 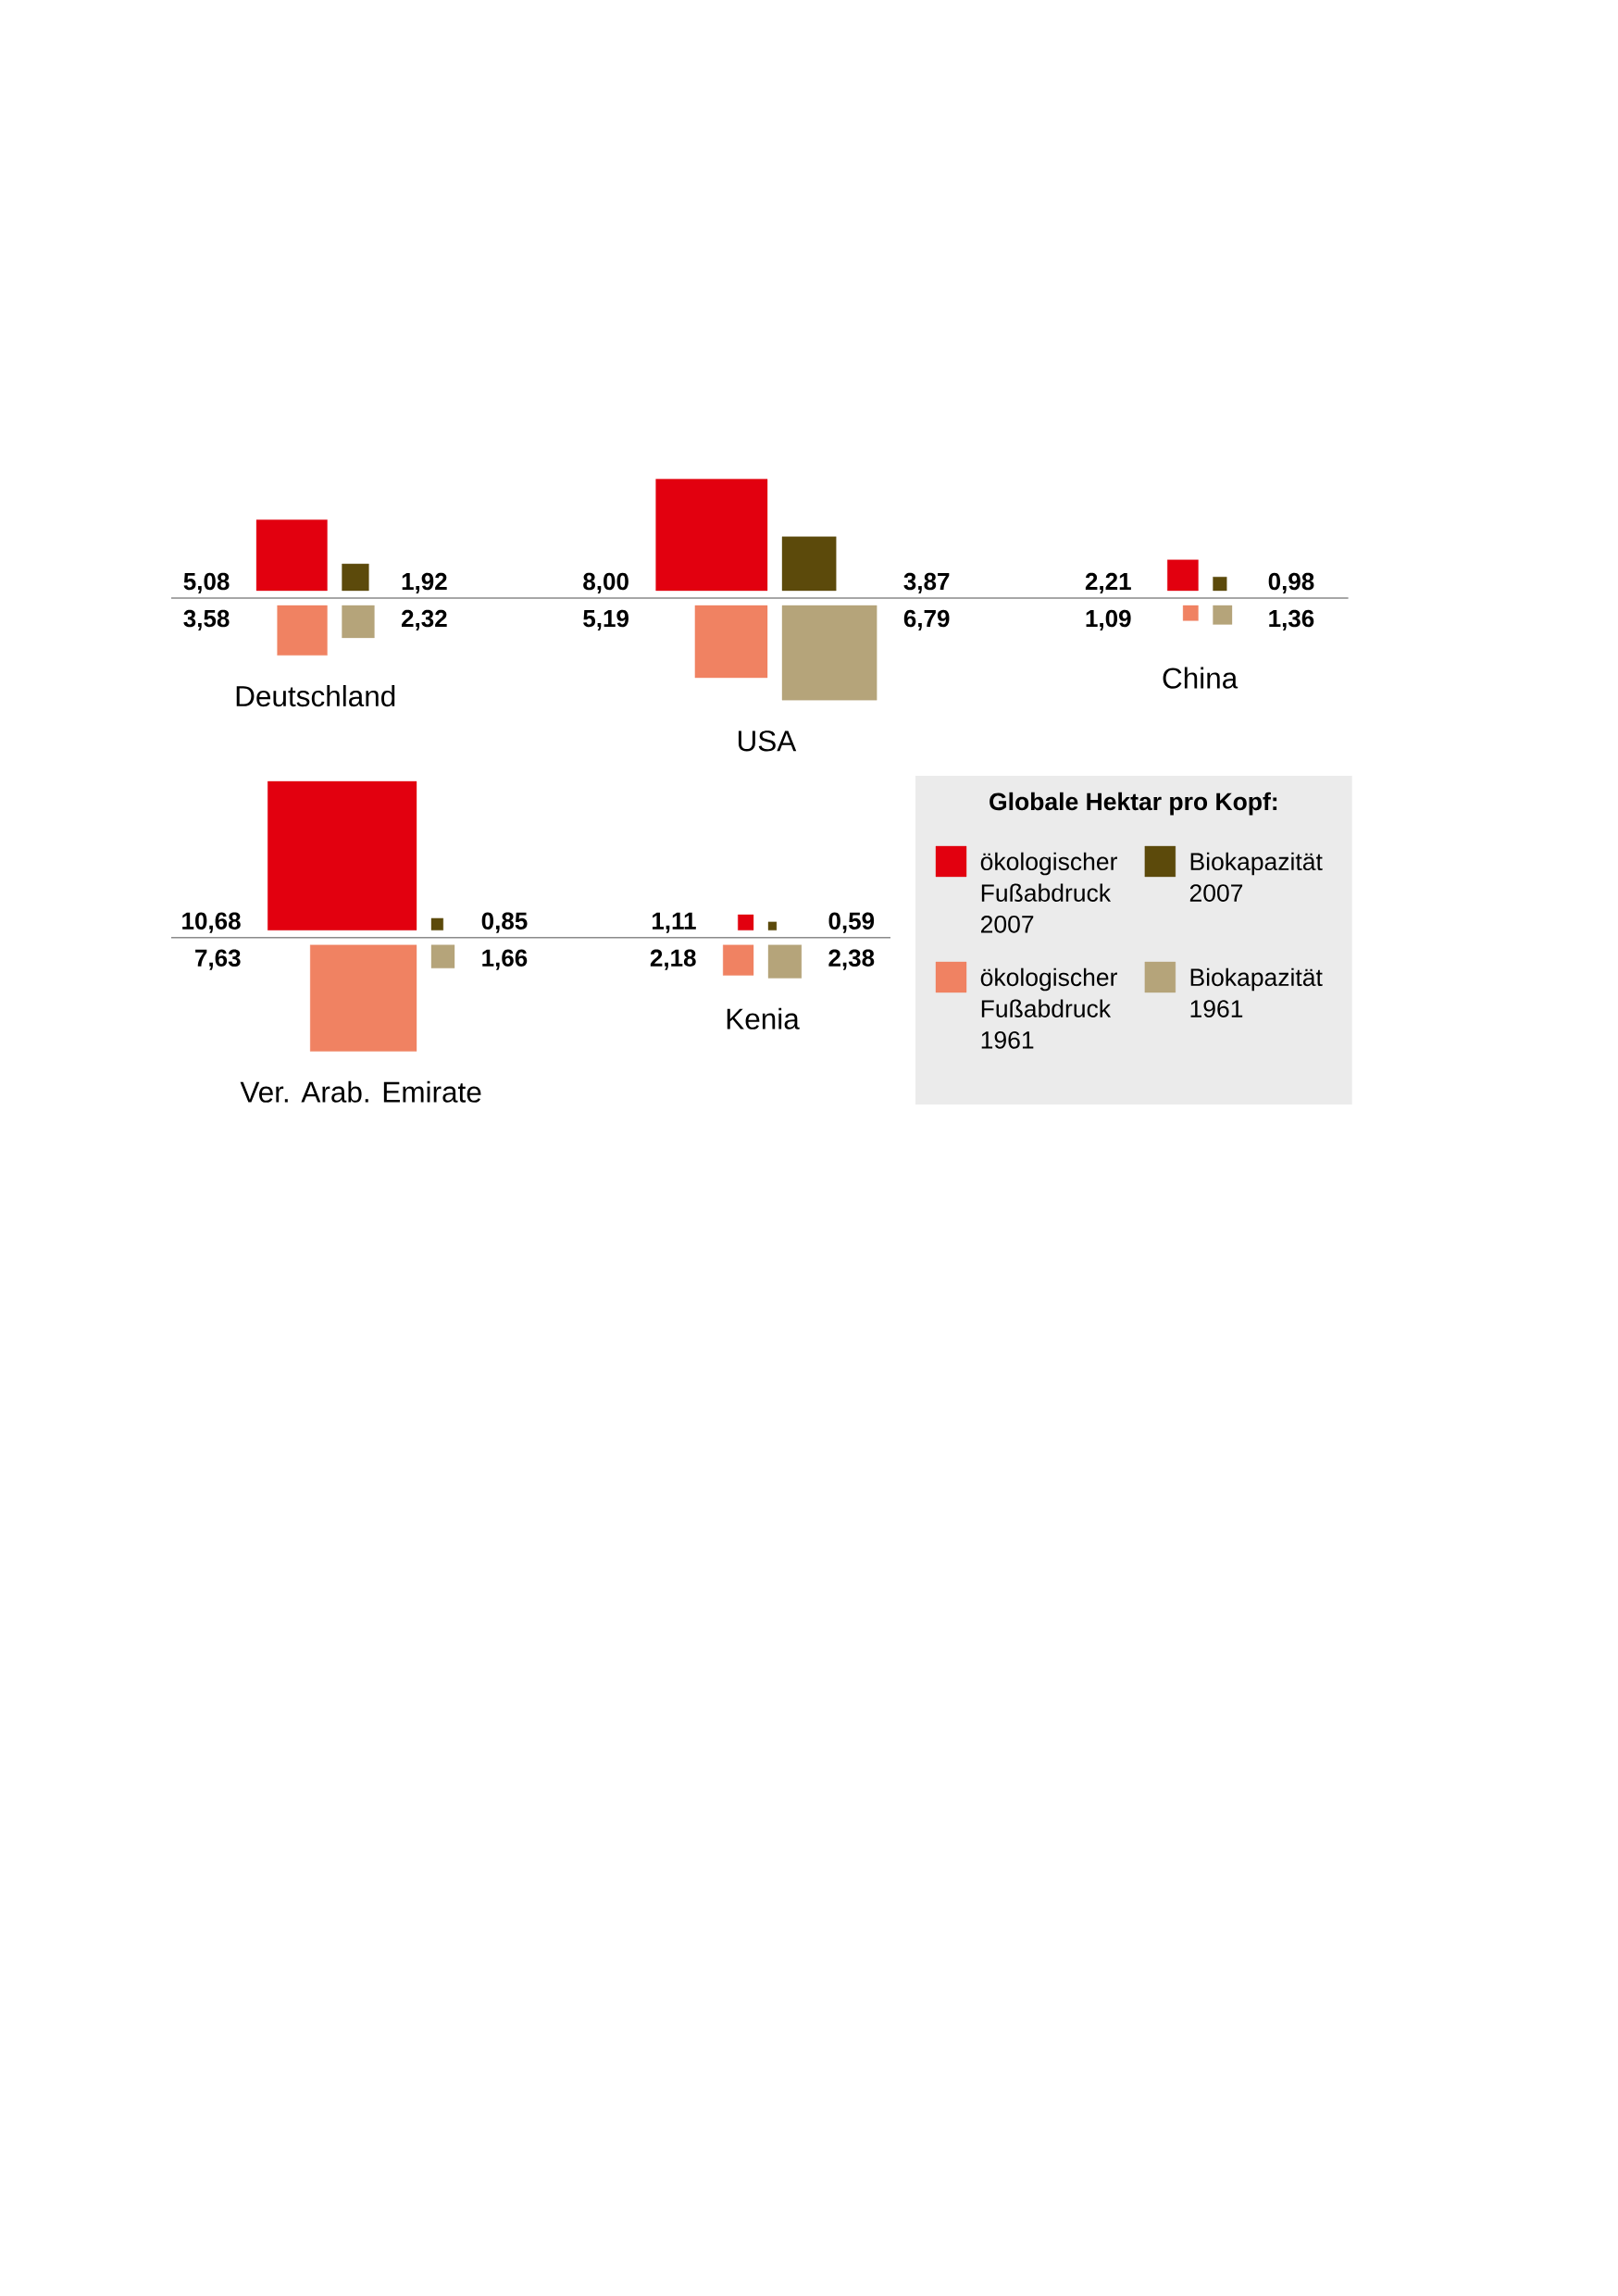 What do you see at coordinates (763, 1018) in the screenshot?
I see `category-label: Kenia` at bounding box center [763, 1018].